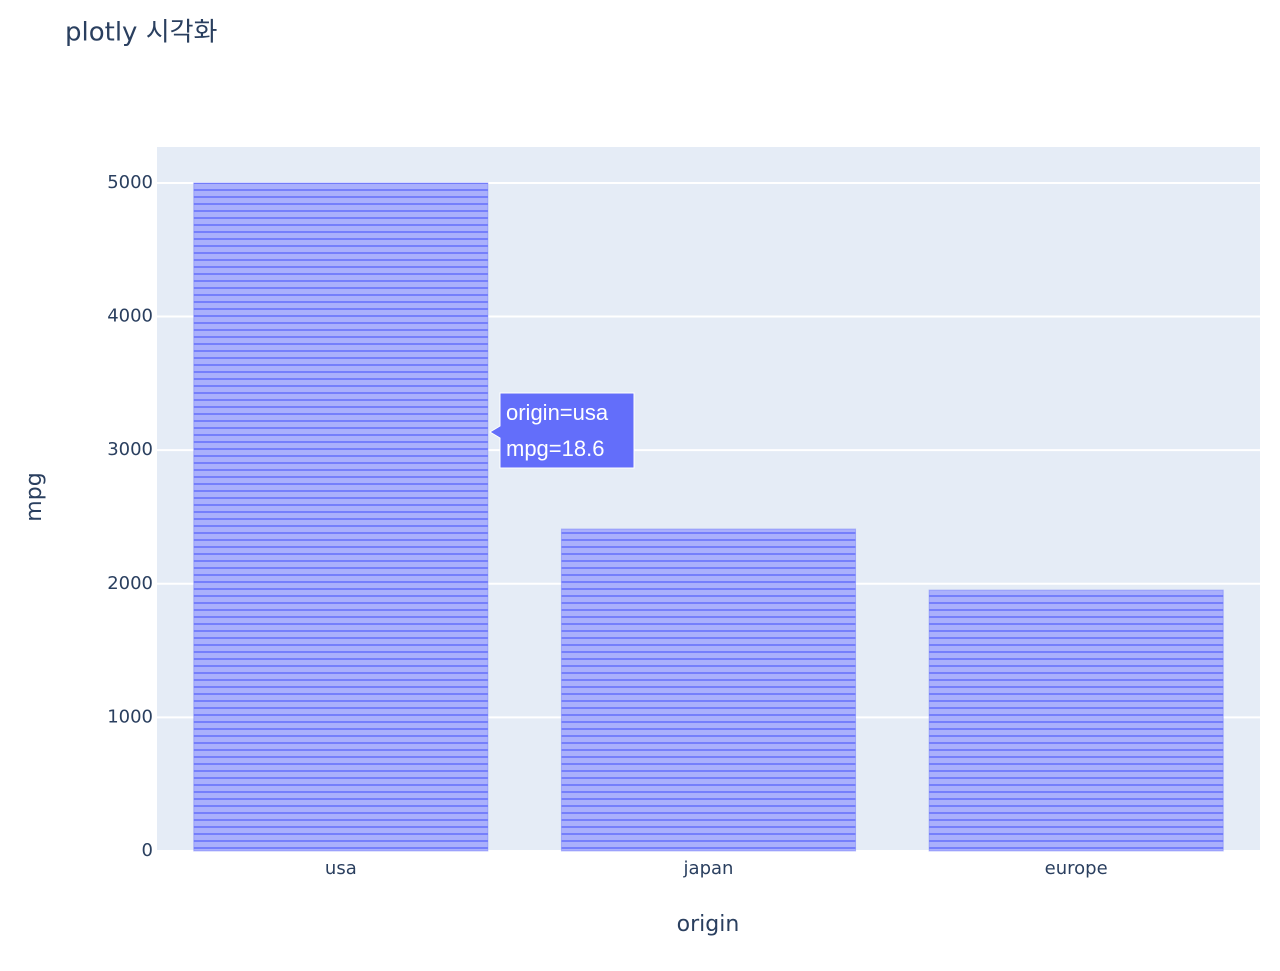 The image size is (1280, 971). Describe the element at coordinates (130, 583) in the screenshot. I see `y-tick-label: 2000` at that location.